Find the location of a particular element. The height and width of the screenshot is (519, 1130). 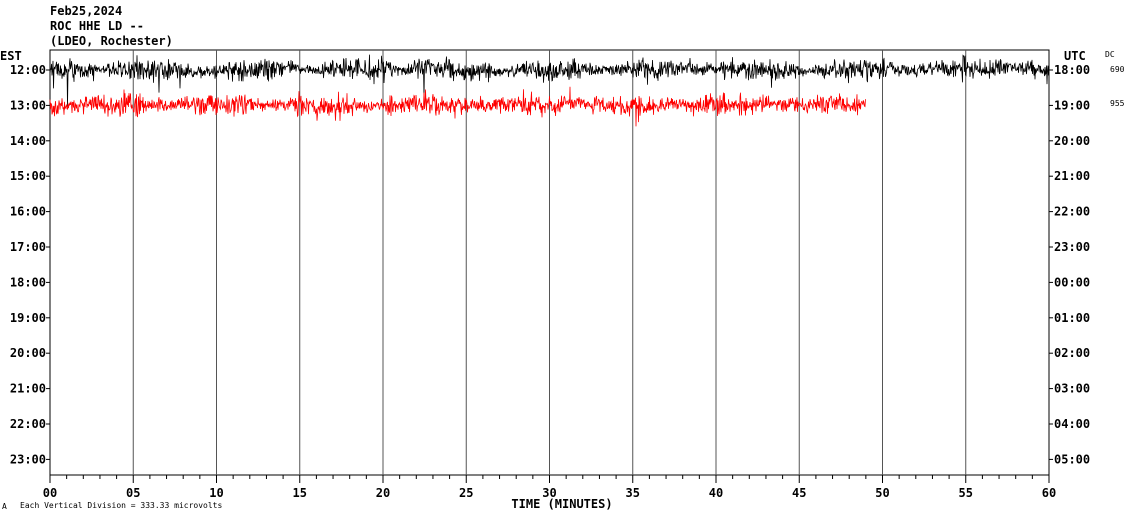

x-tick-labels: 00 05 10 15 20 25 30 35 40 45 50 55 60 is located at coordinates (549, 493).